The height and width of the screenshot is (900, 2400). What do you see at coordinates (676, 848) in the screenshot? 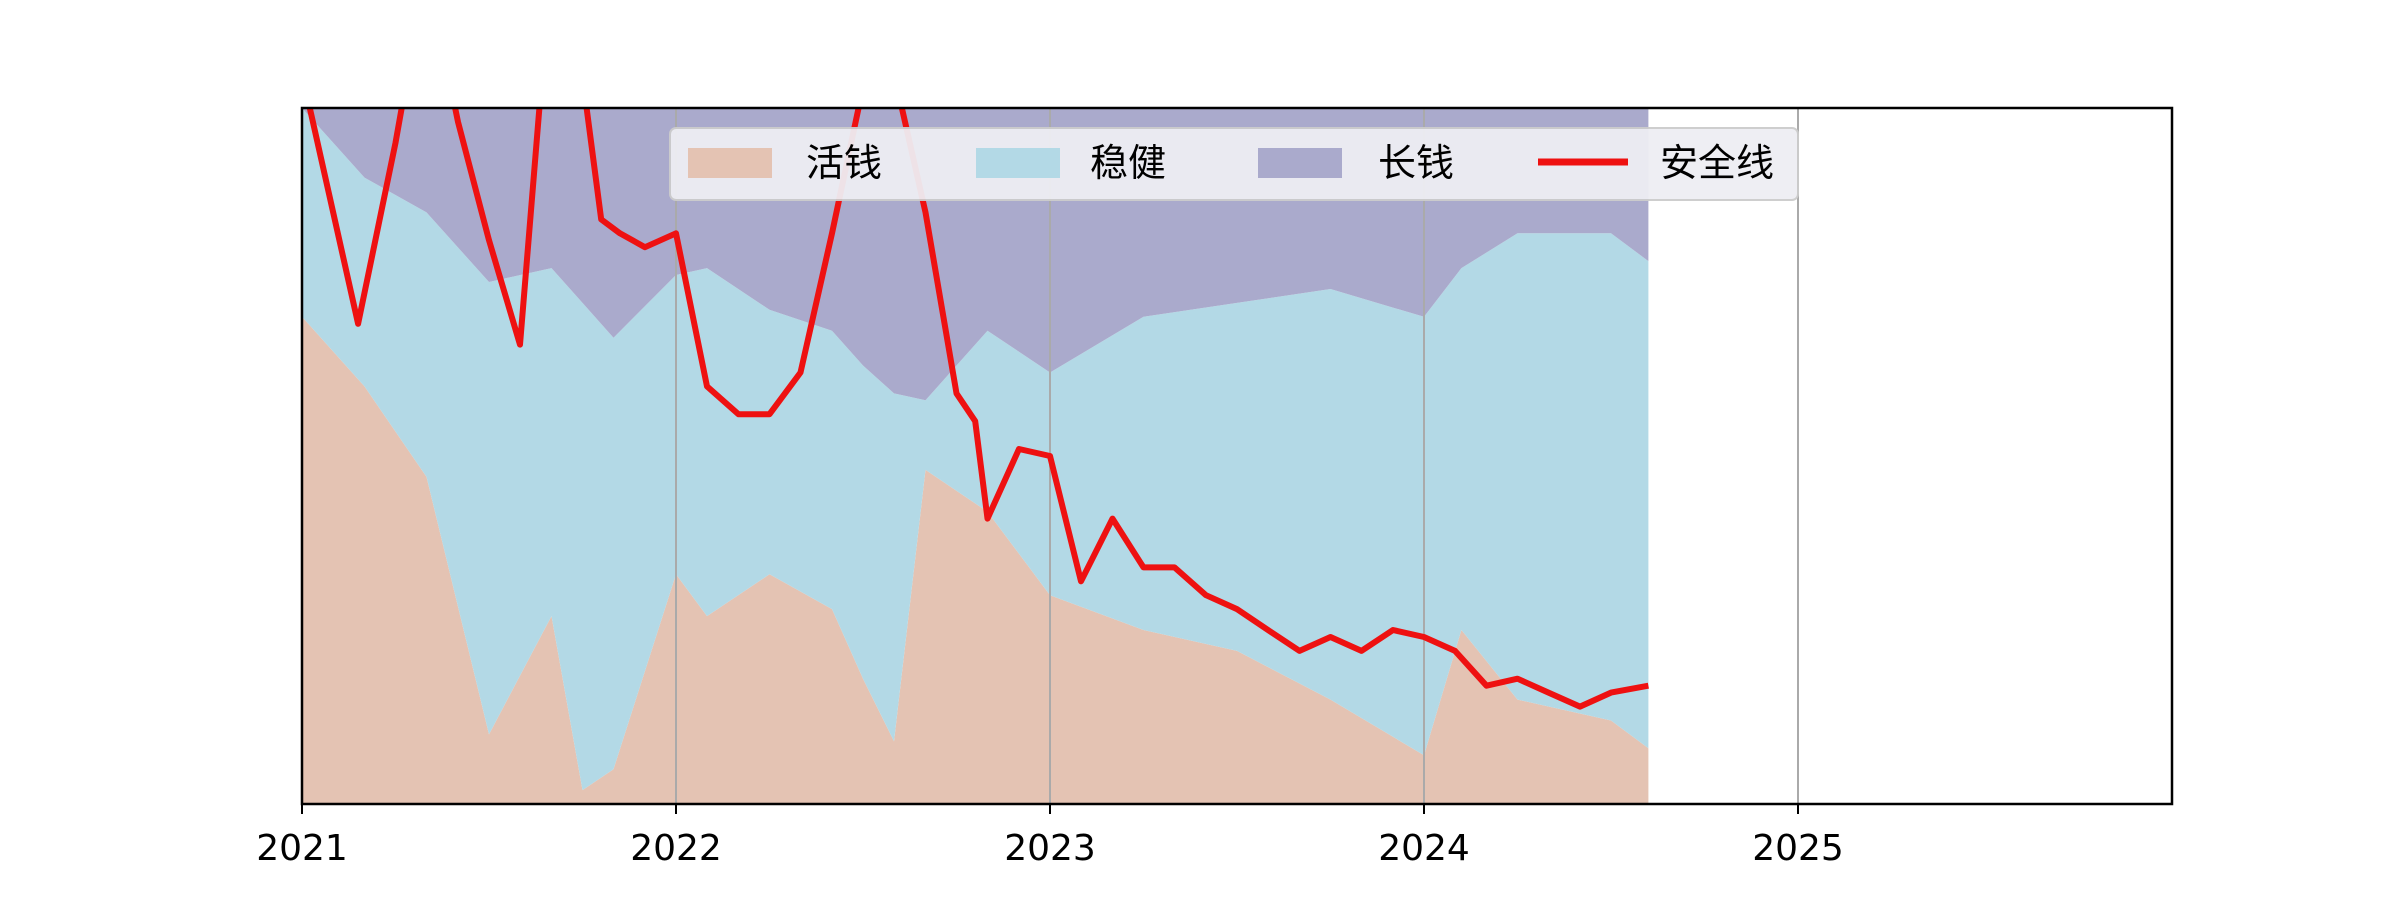
I see `x-tick-label-2022: 2022` at bounding box center [676, 848].